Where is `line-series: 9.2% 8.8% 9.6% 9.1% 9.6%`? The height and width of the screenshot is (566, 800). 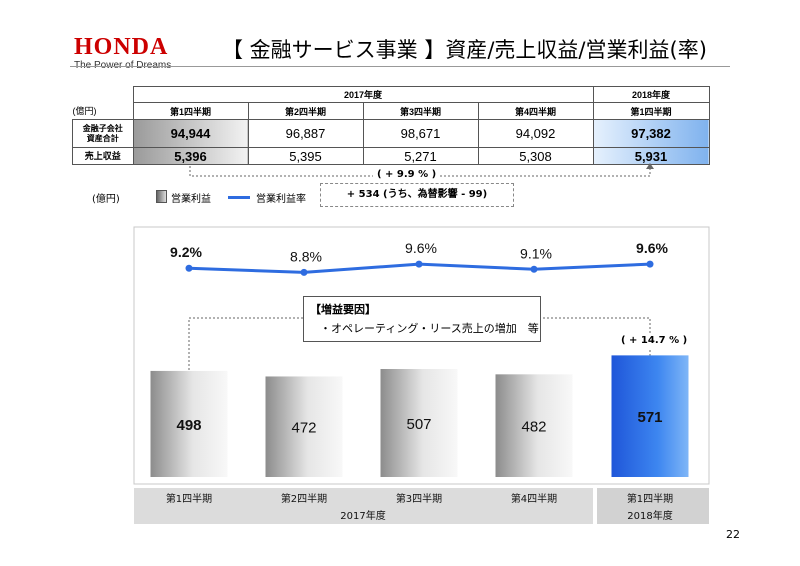
line-series: 9.2% 8.8% 9.6% 9.1% 9.6% is located at coordinates (419, 258).